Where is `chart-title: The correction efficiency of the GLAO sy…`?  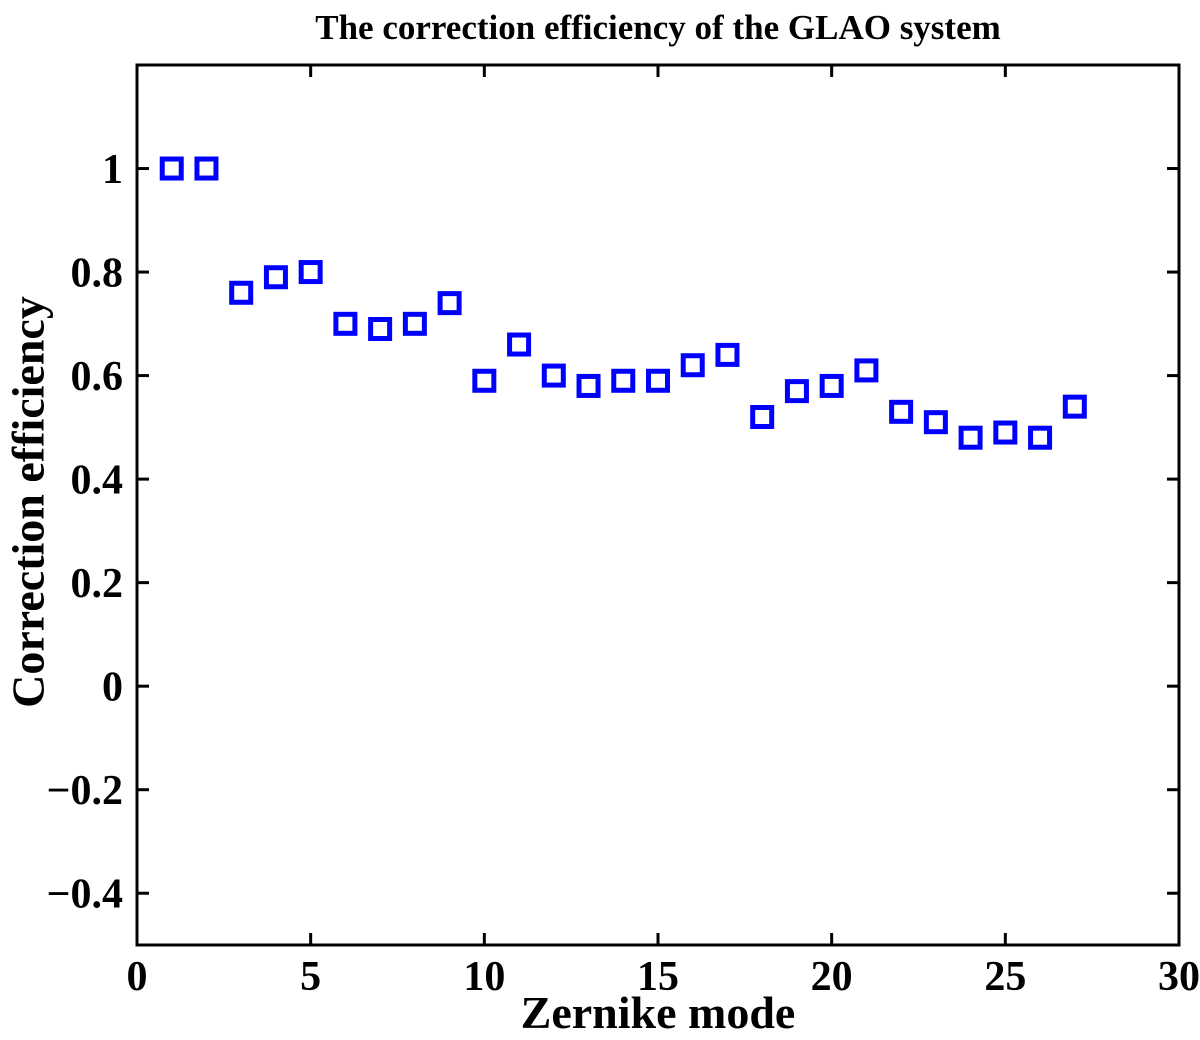
chart-title: The correction efficiency of the GLAO sy… is located at coordinates (658, 27).